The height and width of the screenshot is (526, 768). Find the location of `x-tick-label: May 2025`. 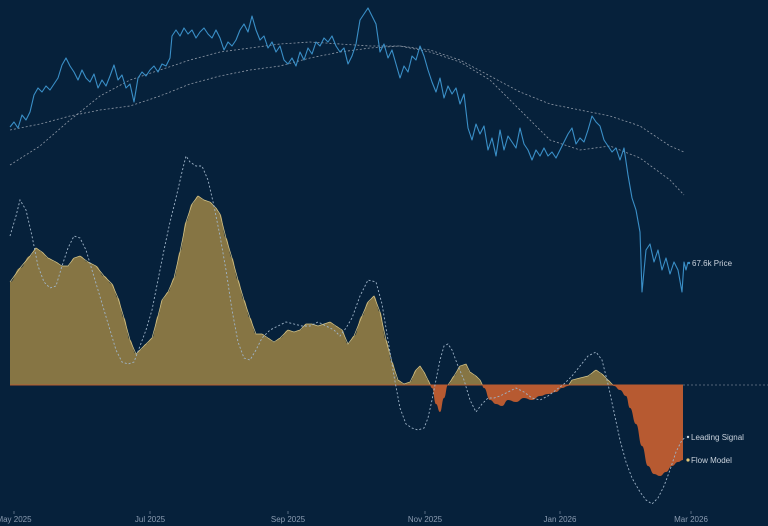

x-tick-label: May 2025 is located at coordinates (16, 519).